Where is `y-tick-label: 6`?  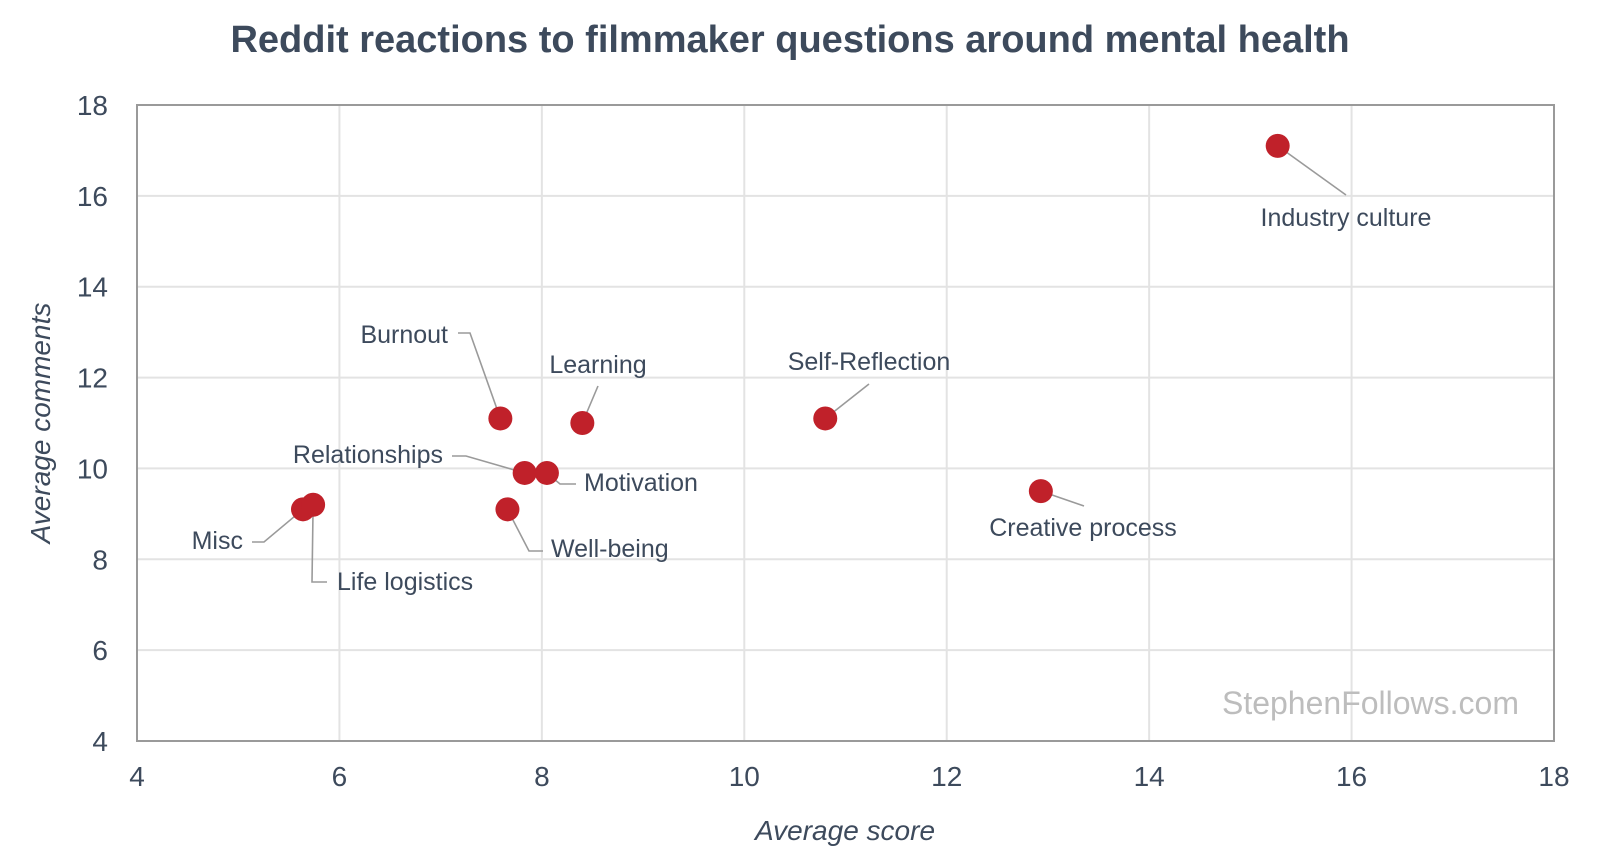 y-tick-label: 6 is located at coordinates (100, 650).